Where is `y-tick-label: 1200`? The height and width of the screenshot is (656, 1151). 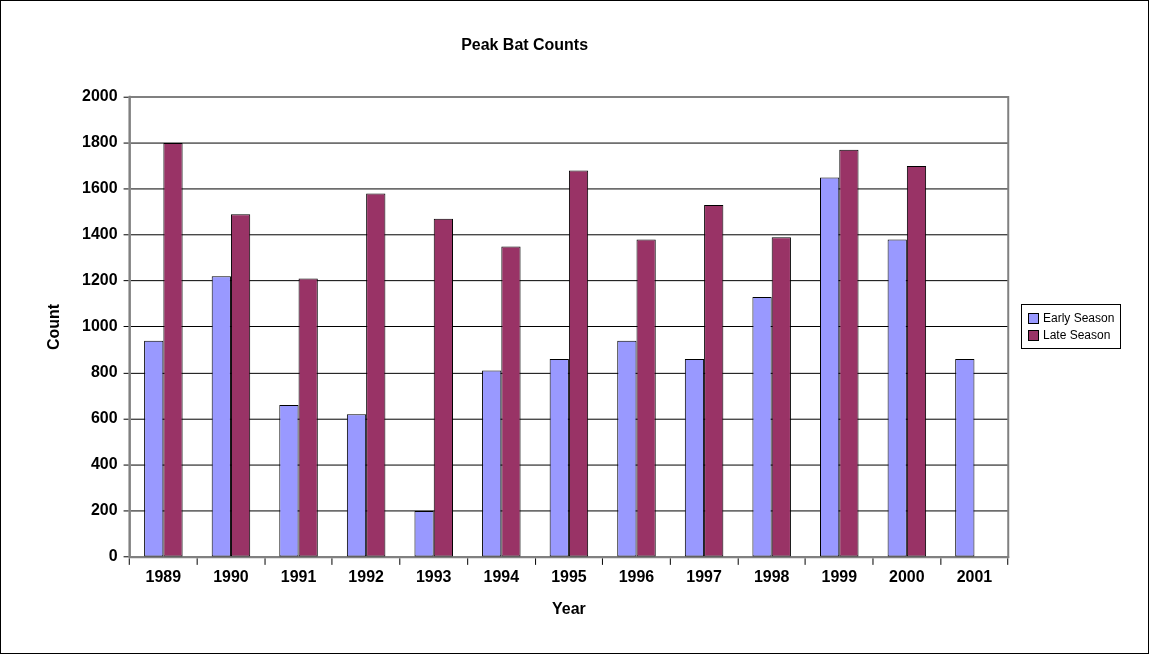 y-tick-label: 1200 is located at coordinates (100, 280).